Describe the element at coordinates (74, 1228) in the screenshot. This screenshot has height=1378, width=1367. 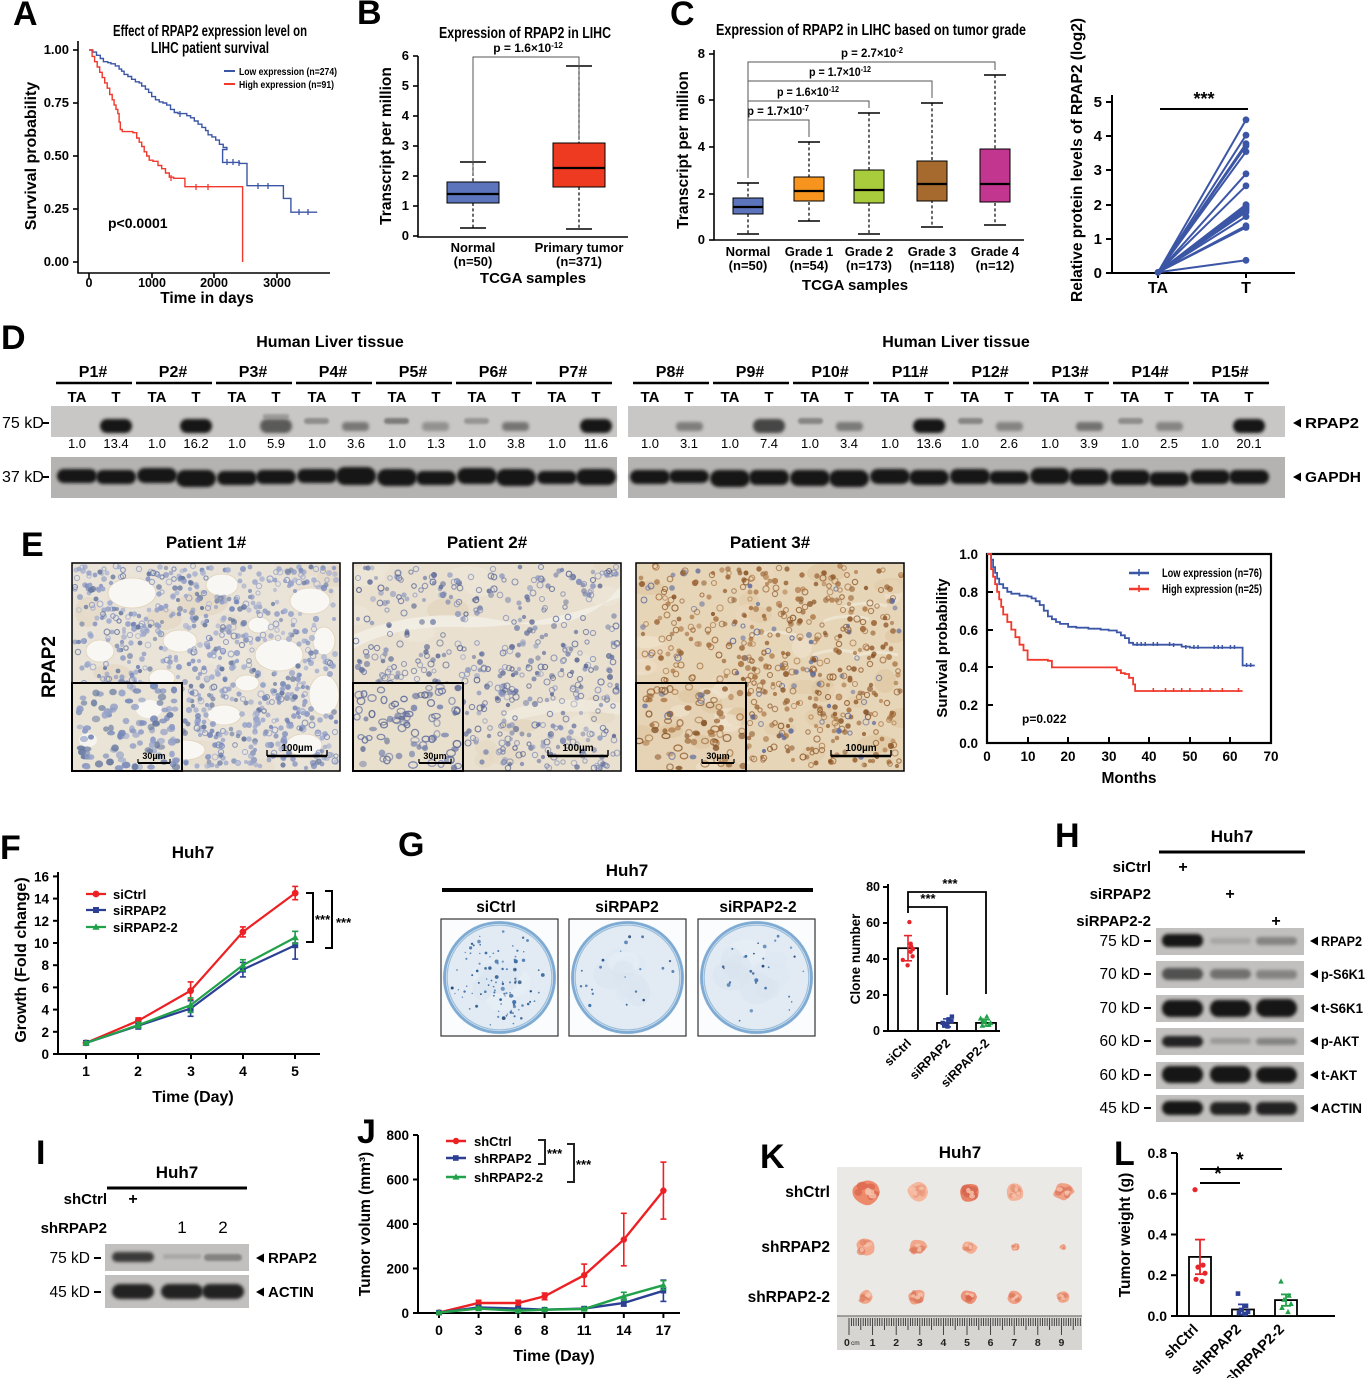
I see `svg-text: shRPAP2` at that location.